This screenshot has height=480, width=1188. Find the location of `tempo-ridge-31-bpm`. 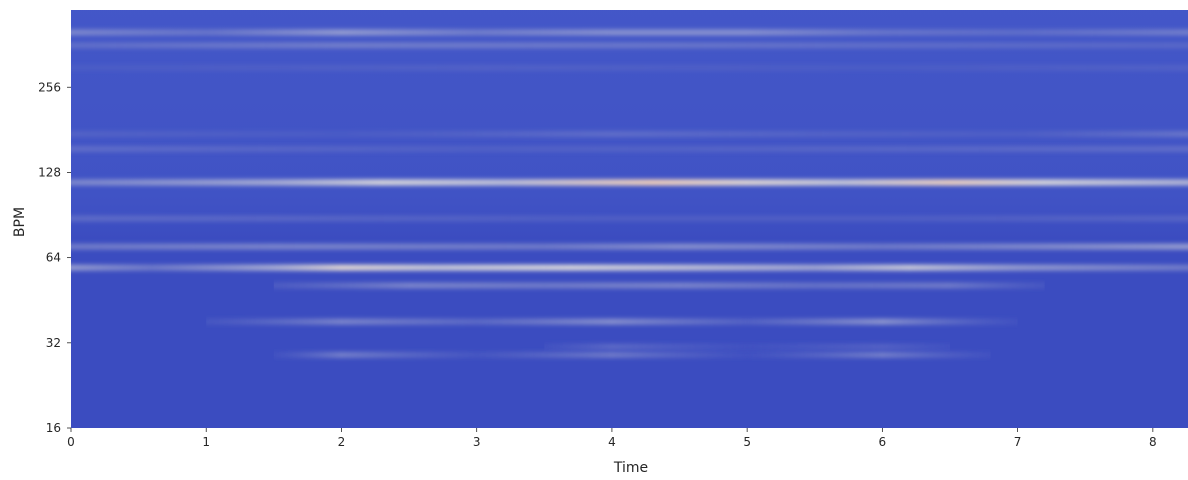

tempo-ridge-31-bpm is located at coordinates (747, 346).